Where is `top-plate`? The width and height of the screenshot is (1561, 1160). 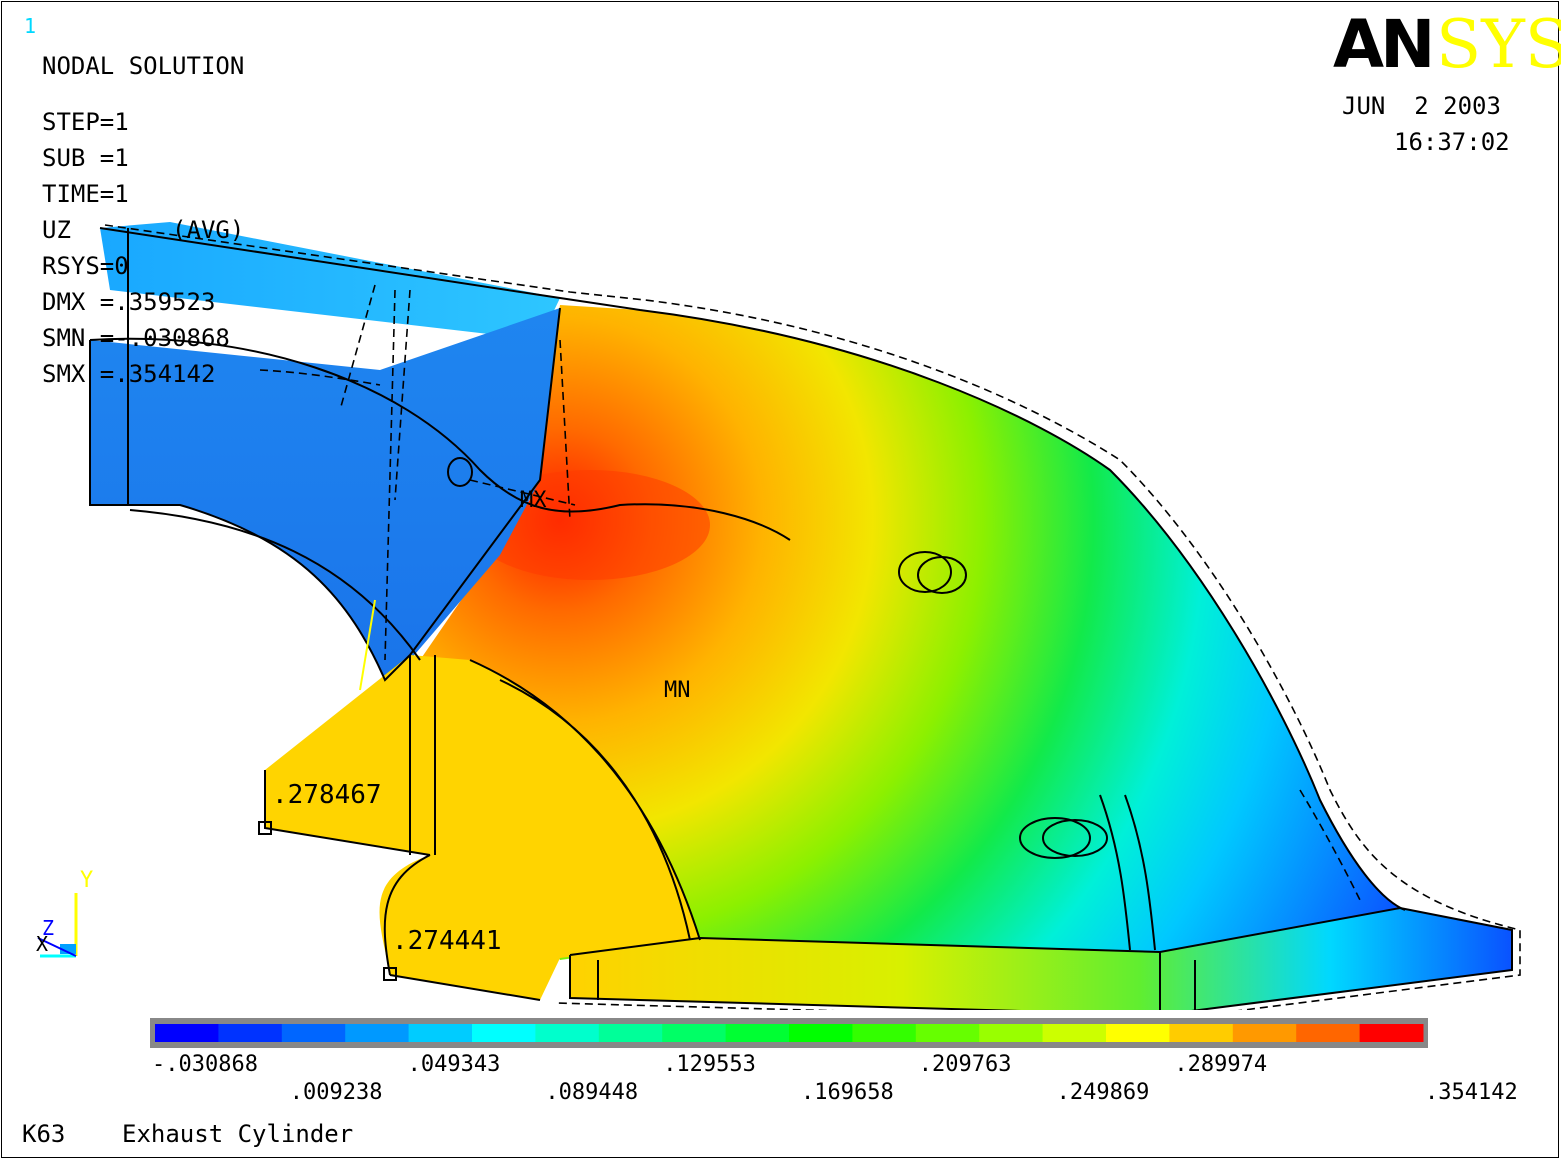 top-plate is located at coordinates (330, 281).